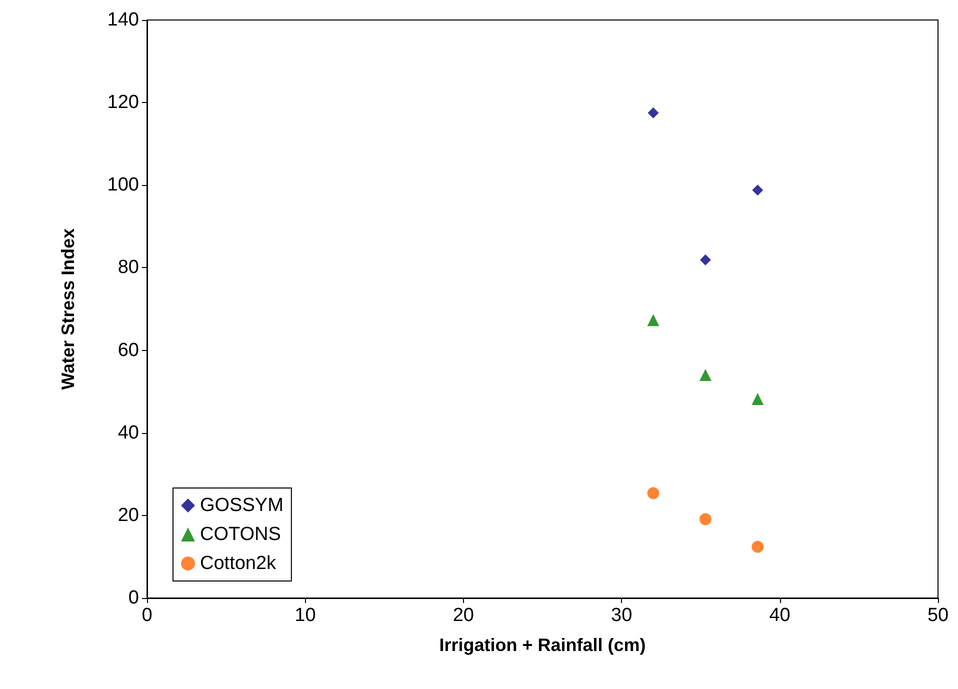  I want to click on y-tick-label: 0, so click(133, 598).